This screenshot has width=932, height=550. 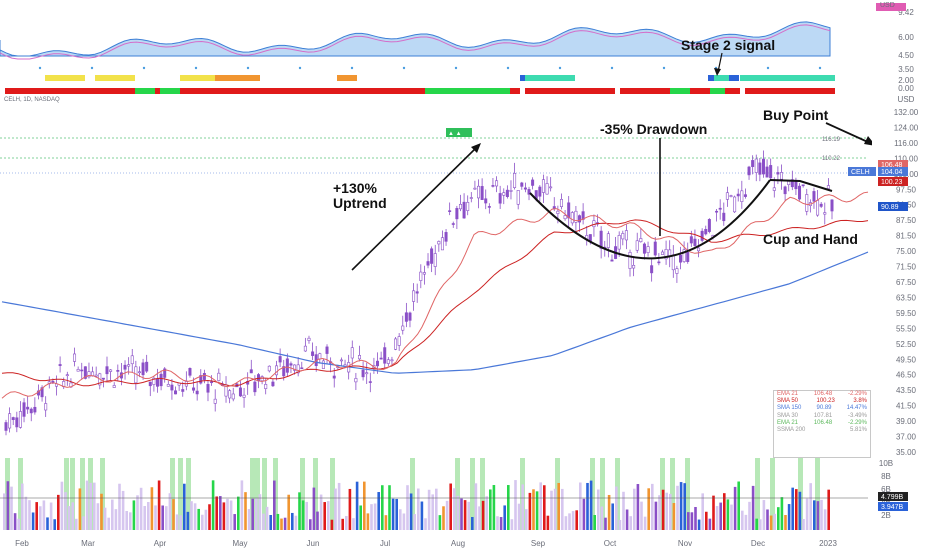 I want to click on price-tick-label: 59.50, so click(x=906, y=313).